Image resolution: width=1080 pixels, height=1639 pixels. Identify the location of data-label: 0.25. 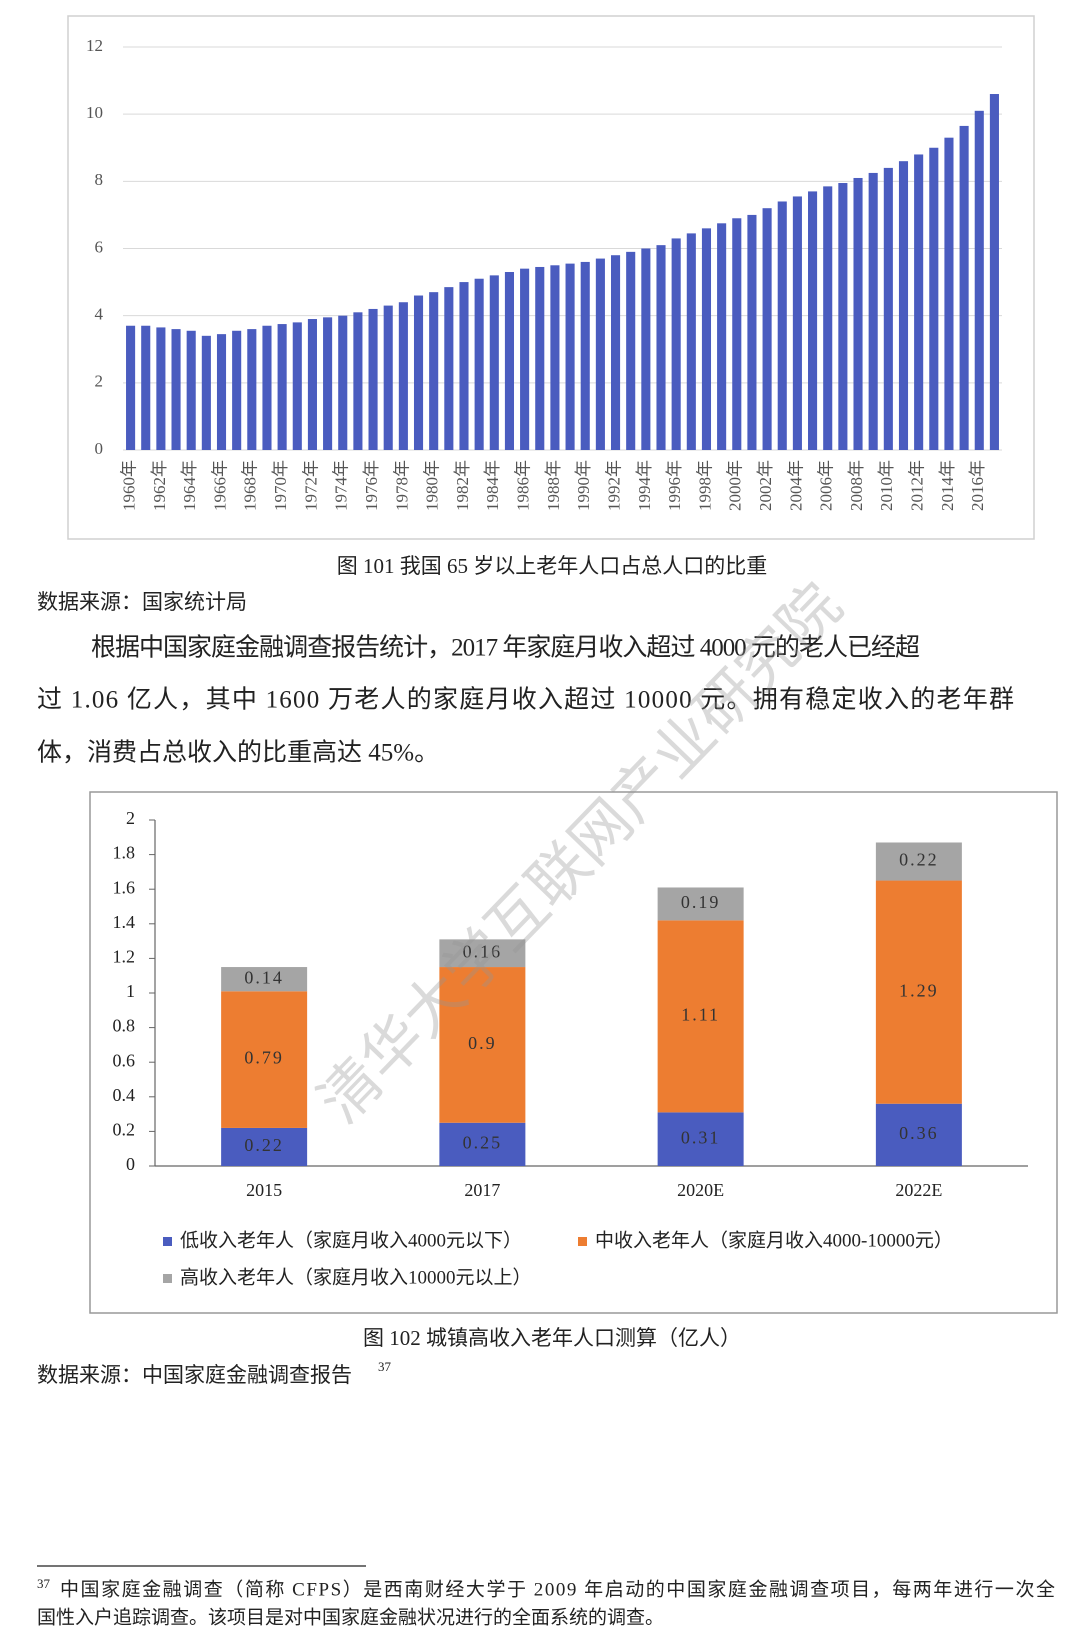
(483, 1143).